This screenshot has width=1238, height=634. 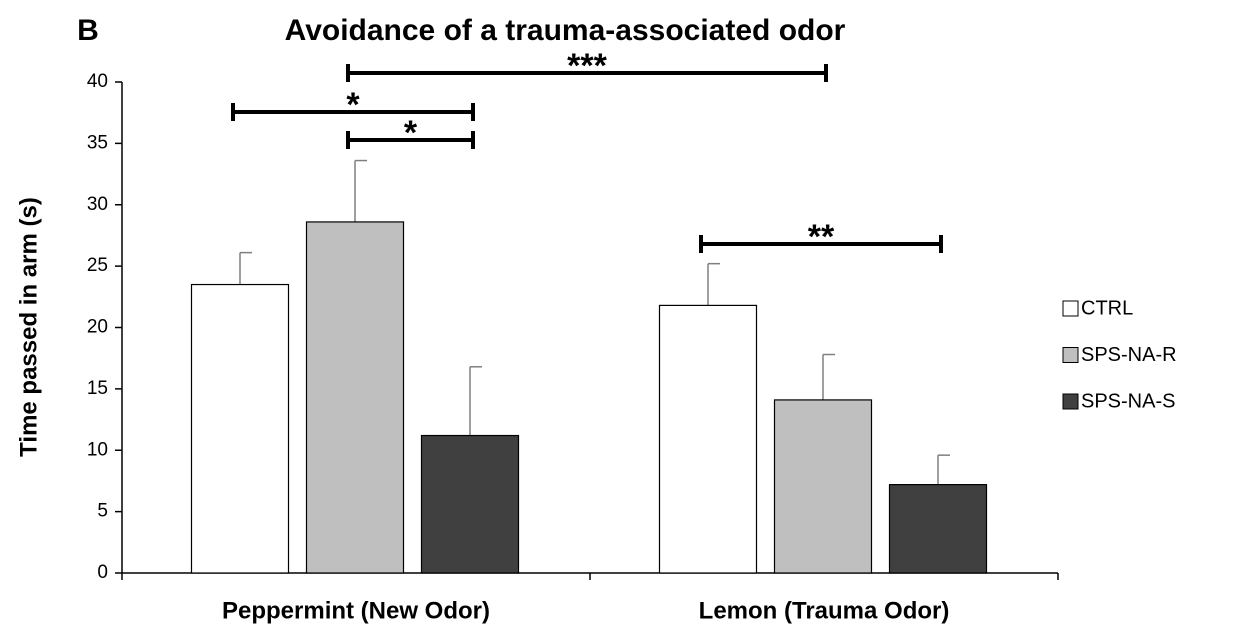 I want to click on legend-label: SPS-NA-R, so click(x=1129, y=355).